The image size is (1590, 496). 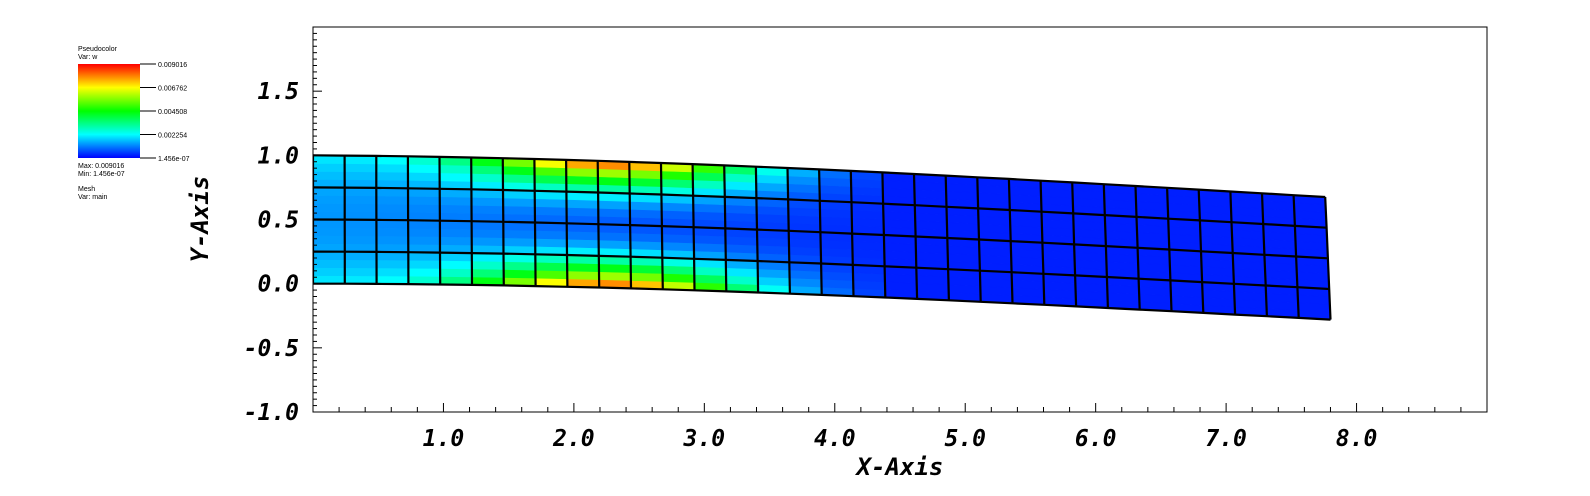 I want to click on colorbar-label-1: 0.006762, so click(x=172, y=89).